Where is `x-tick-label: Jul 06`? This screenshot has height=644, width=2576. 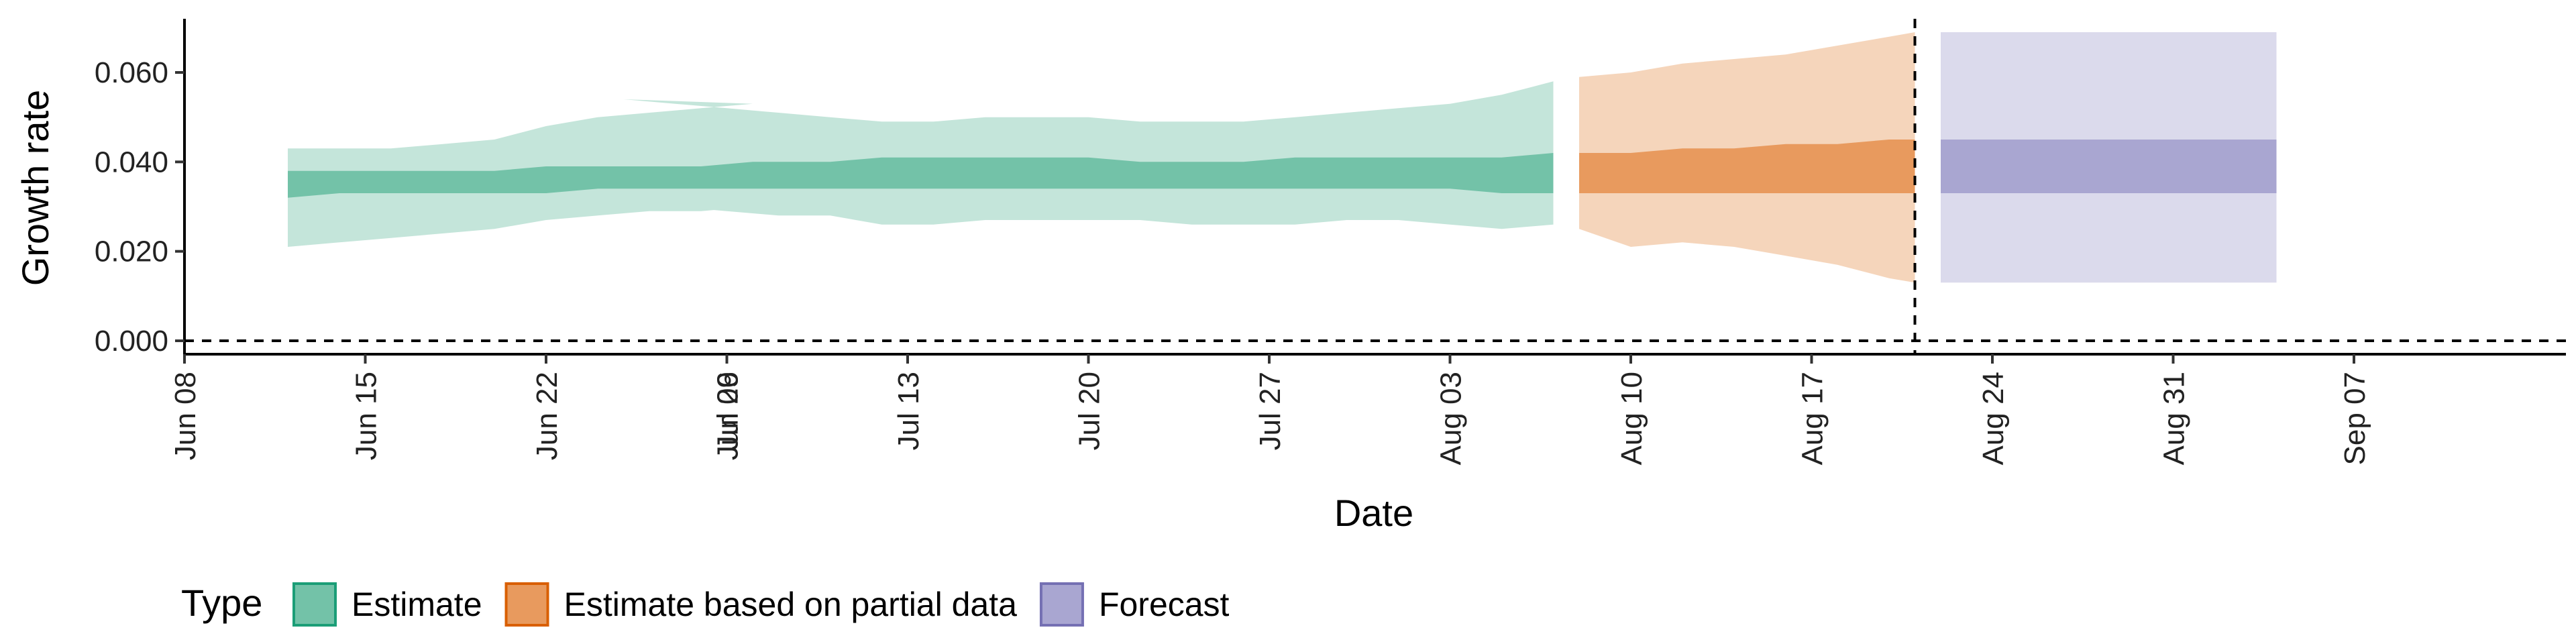
x-tick-label: Jul 06 is located at coordinates (728, 411).